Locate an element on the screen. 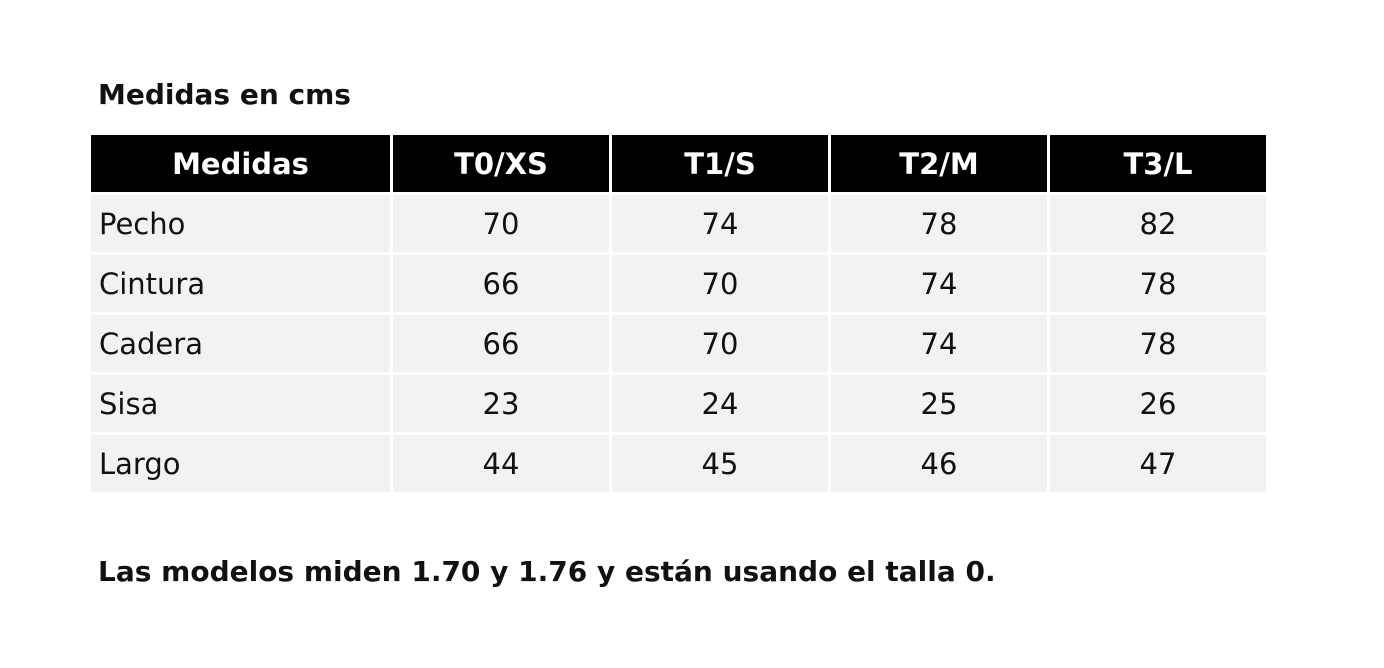 Image resolution: width=1384 pixels, height=668 pixels. row-label: Cintura is located at coordinates (240, 283).